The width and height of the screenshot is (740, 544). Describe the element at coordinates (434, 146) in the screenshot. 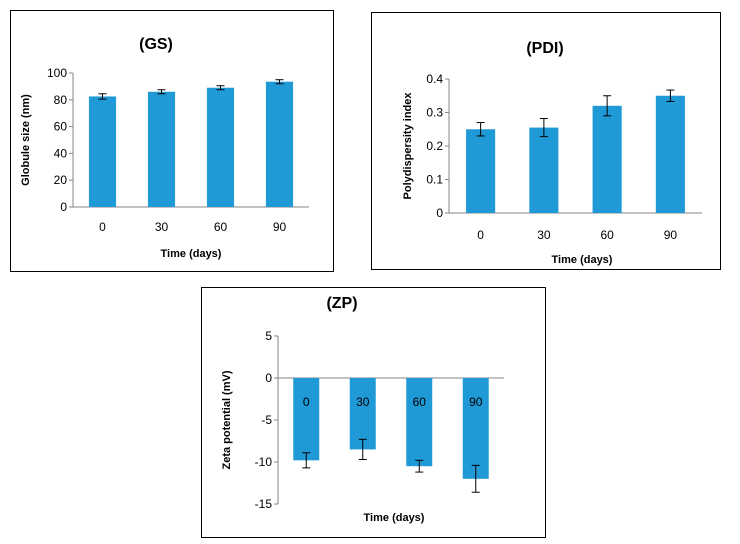

I see `y-tick-label: 0.2` at that location.